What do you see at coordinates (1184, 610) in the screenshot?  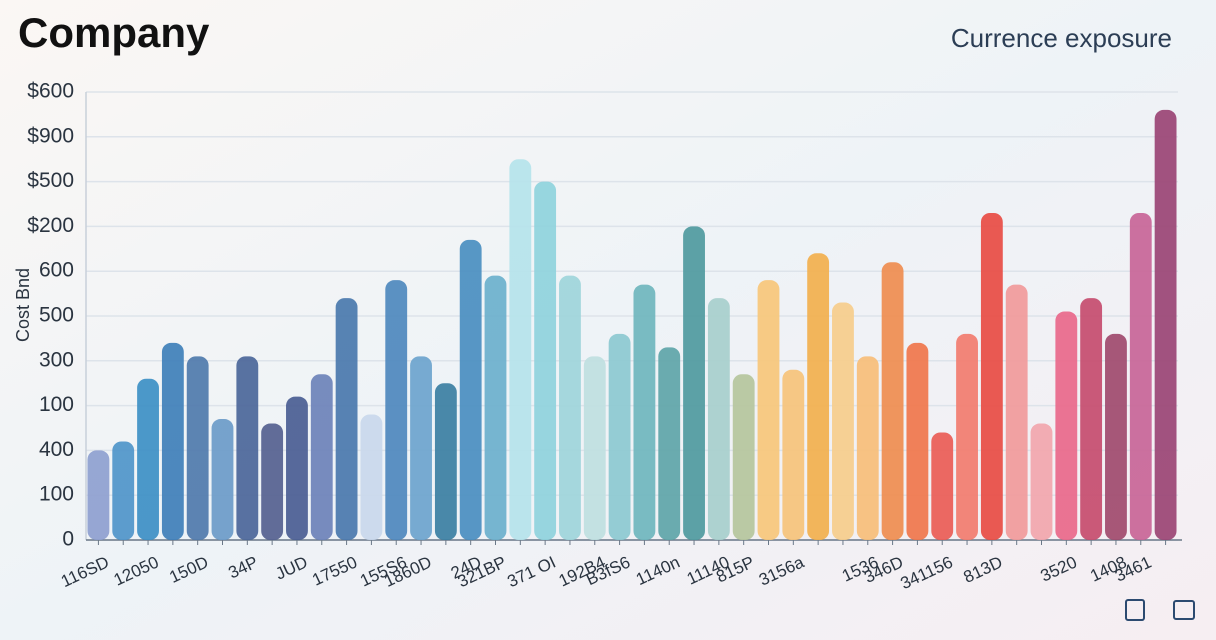 I see `export-icon` at bounding box center [1184, 610].